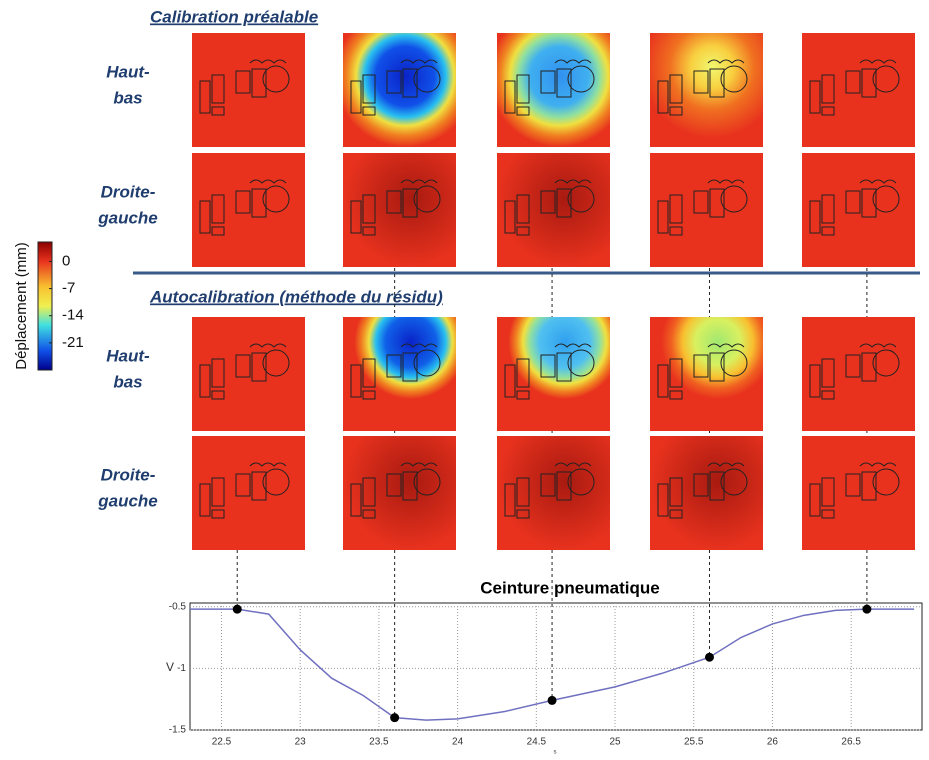  What do you see at coordinates (127, 217) in the screenshot?
I see `row-label: gauche` at bounding box center [127, 217].